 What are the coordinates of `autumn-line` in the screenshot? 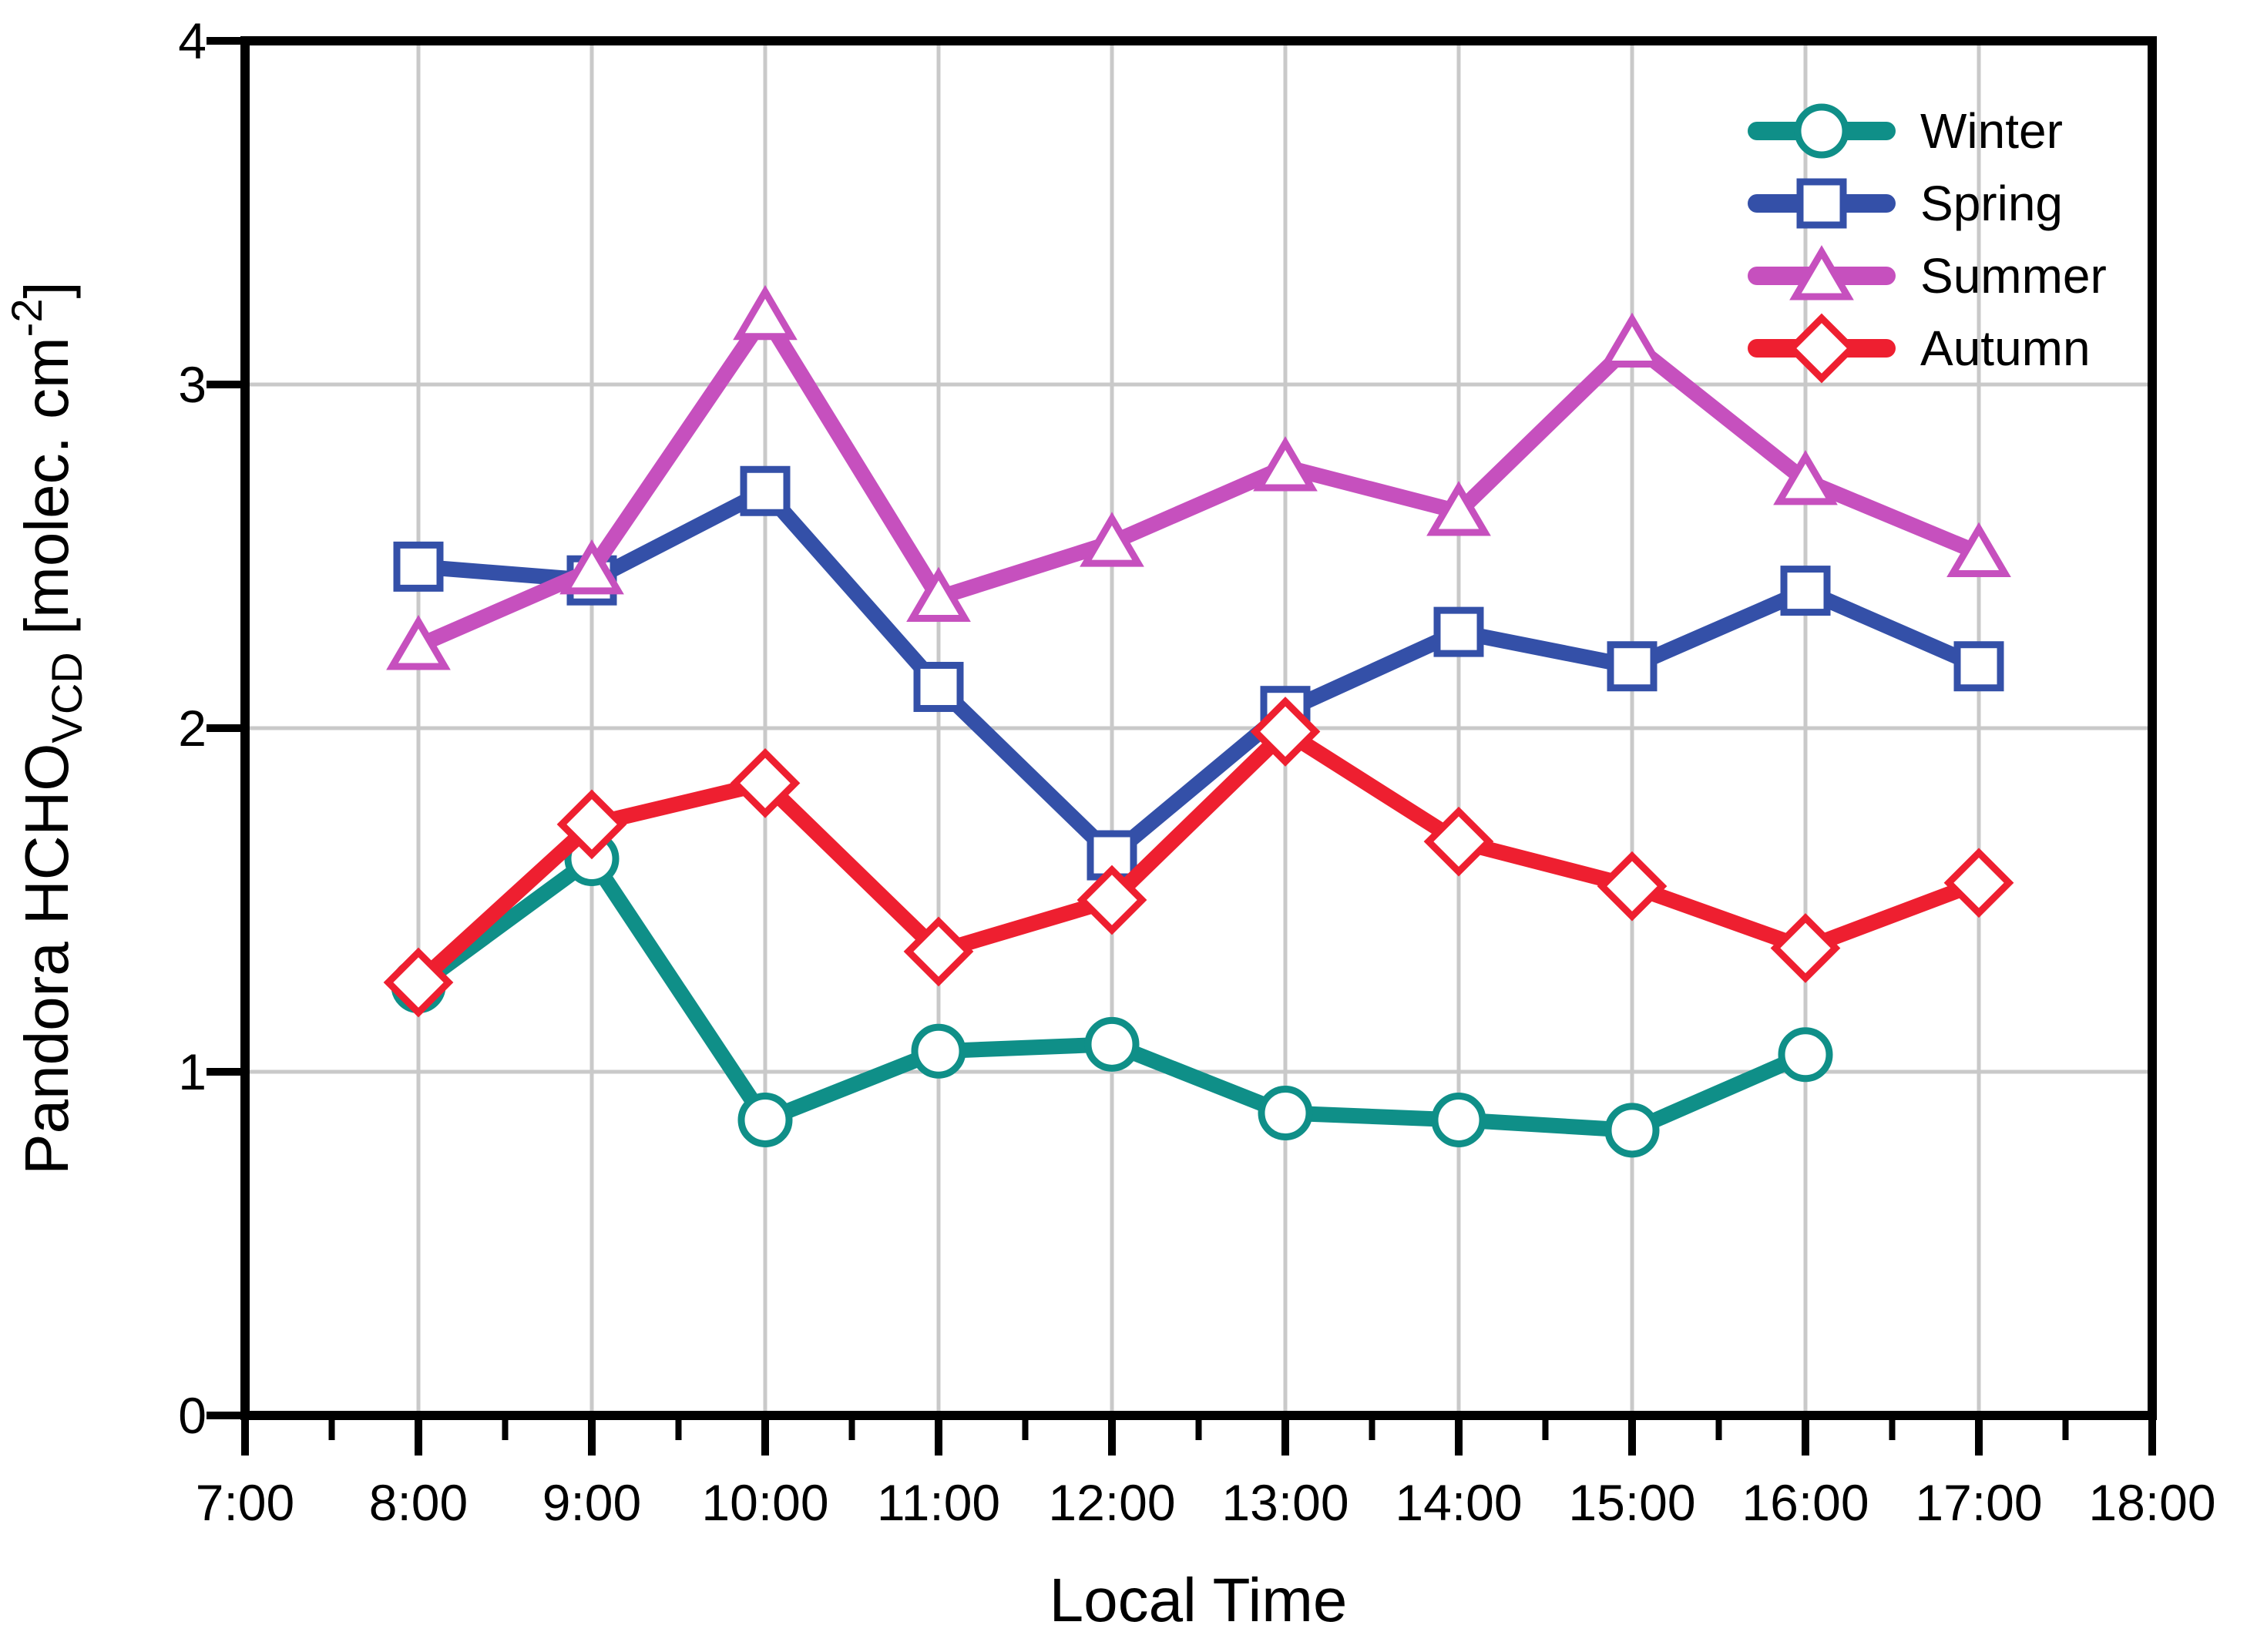 It's located at (1197, 855).